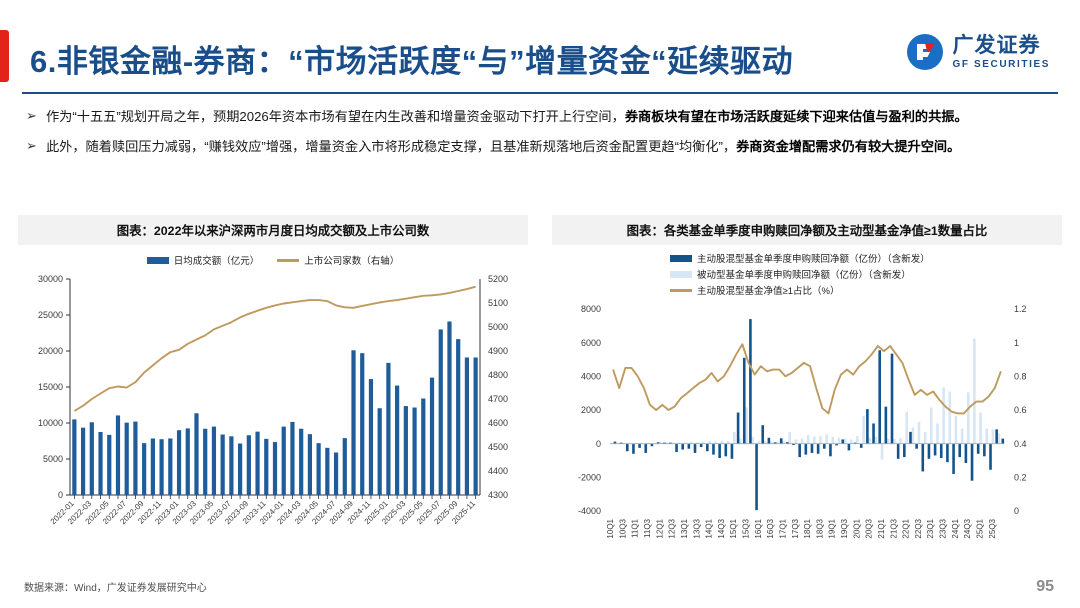 The width and height of the screenshot is (1080, 608). What do you see at coordinates (498, 495) in the screenshot?
I see `svg-text: 4300` at bounding box center [498, 495].